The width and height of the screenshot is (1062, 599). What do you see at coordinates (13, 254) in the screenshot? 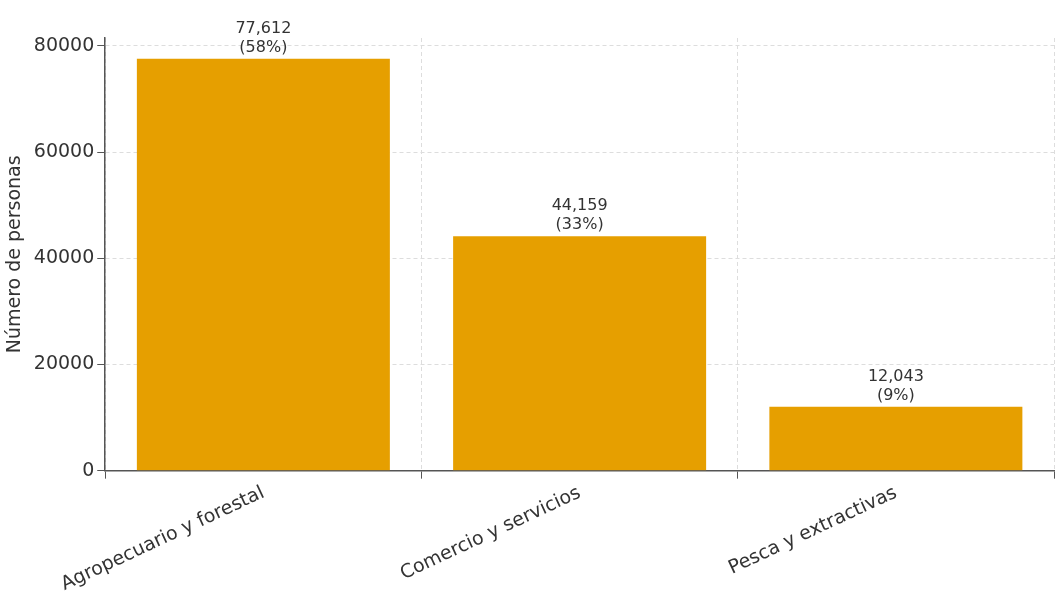
I see `y-axis-title: Número de personas` at bounding box center [13, 254].